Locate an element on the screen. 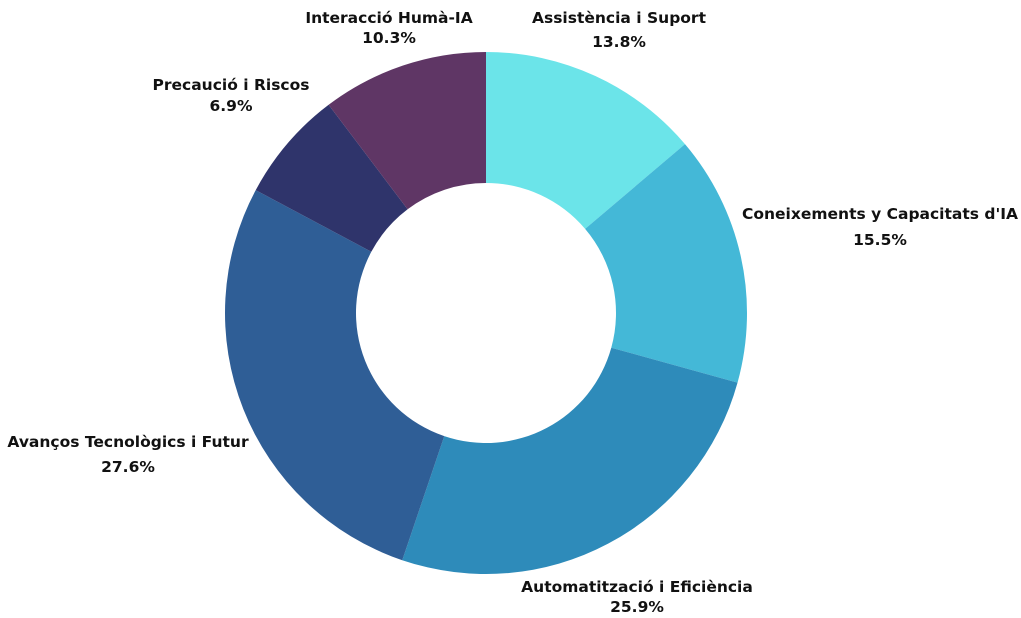 This screenshot has height=618, width=1021. slice-percent-0: 13.8% is located at coordinates (619, 42).